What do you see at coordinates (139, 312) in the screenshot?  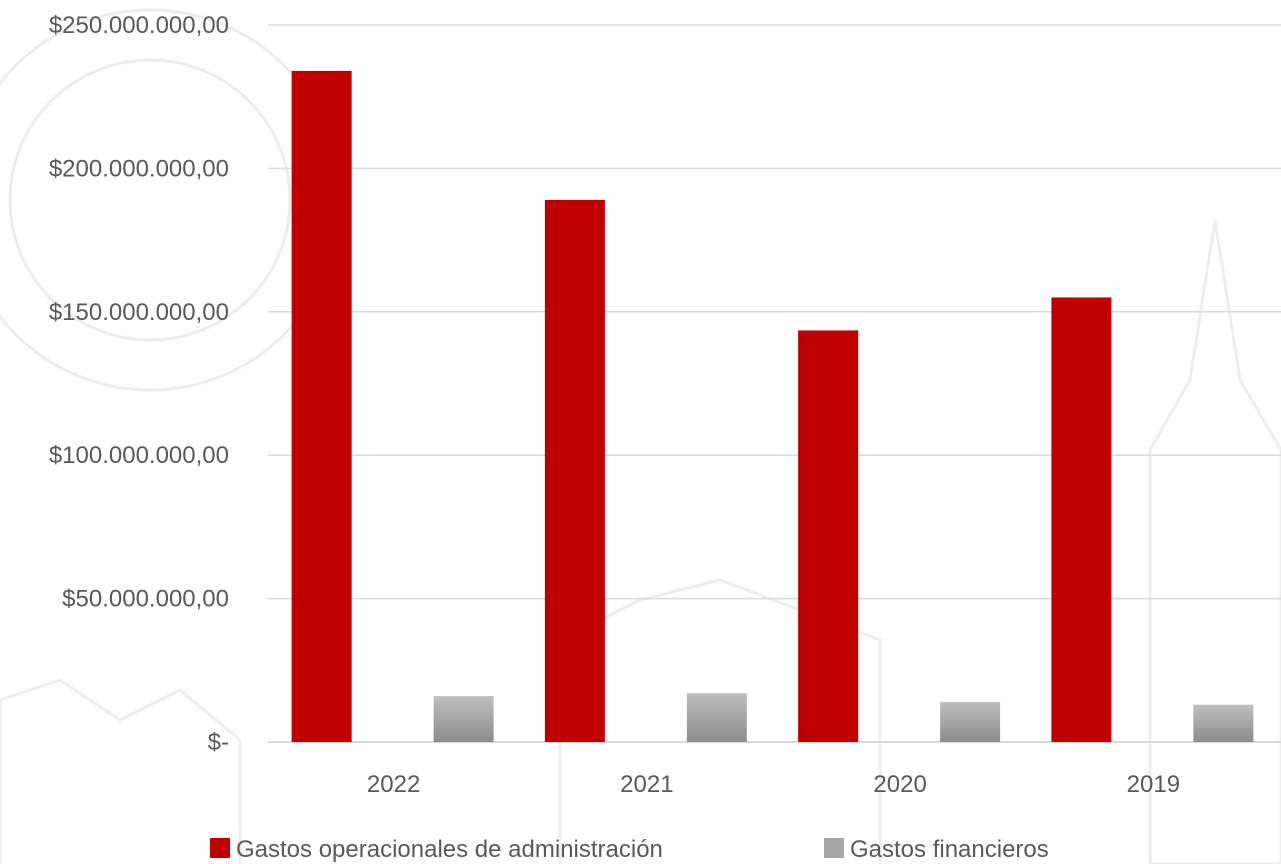 I see `y-tick-label: $150.000.000,00` at bounding box center [139, 312].